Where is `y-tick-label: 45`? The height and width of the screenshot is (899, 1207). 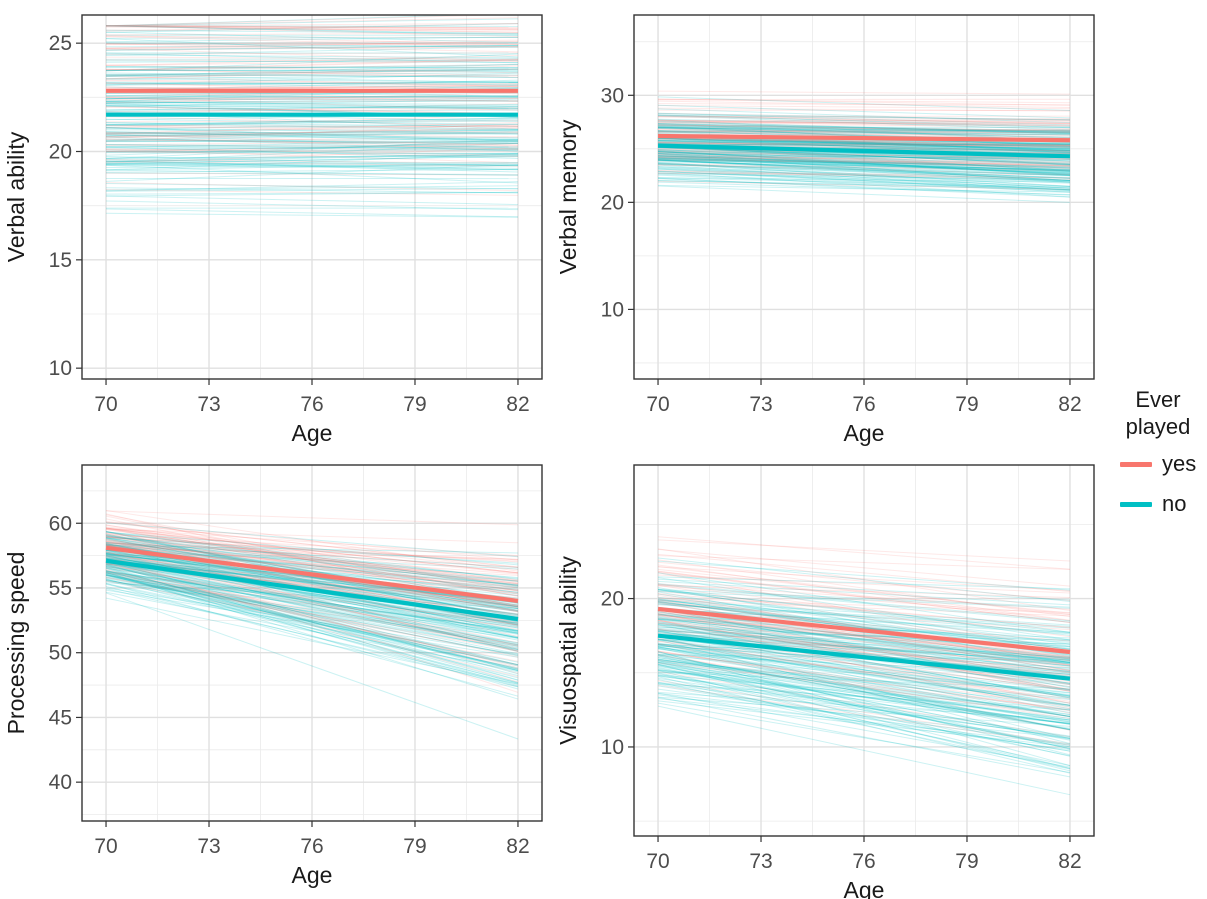
y-tick-label: 45 is located at coordinates (60, 717).